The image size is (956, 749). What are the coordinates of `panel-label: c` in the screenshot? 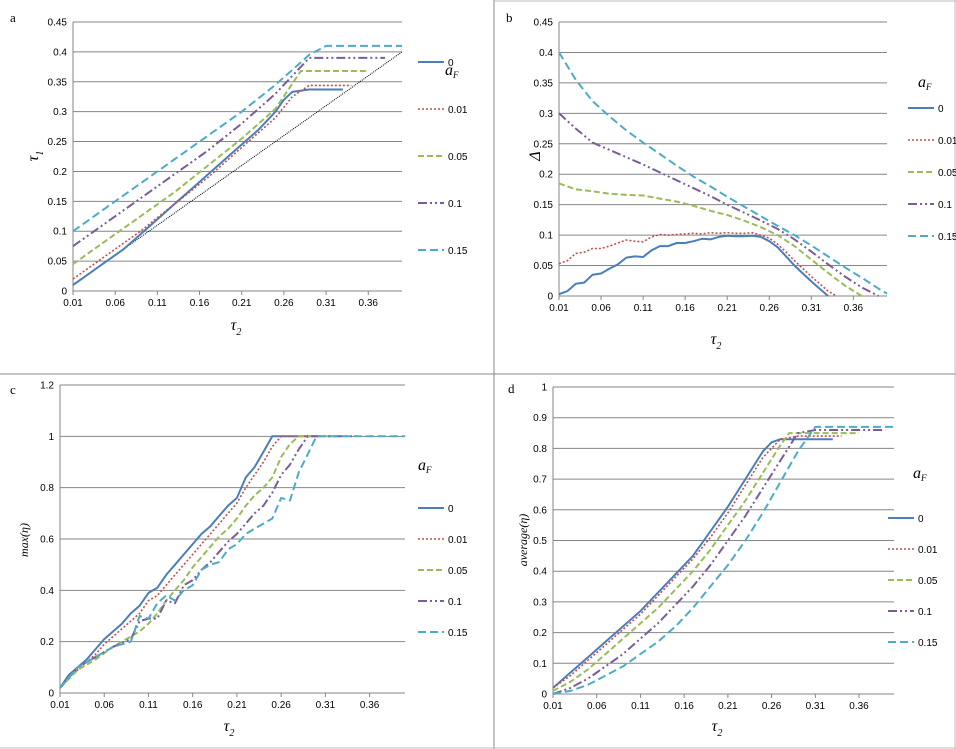 It's located at (13, 389).